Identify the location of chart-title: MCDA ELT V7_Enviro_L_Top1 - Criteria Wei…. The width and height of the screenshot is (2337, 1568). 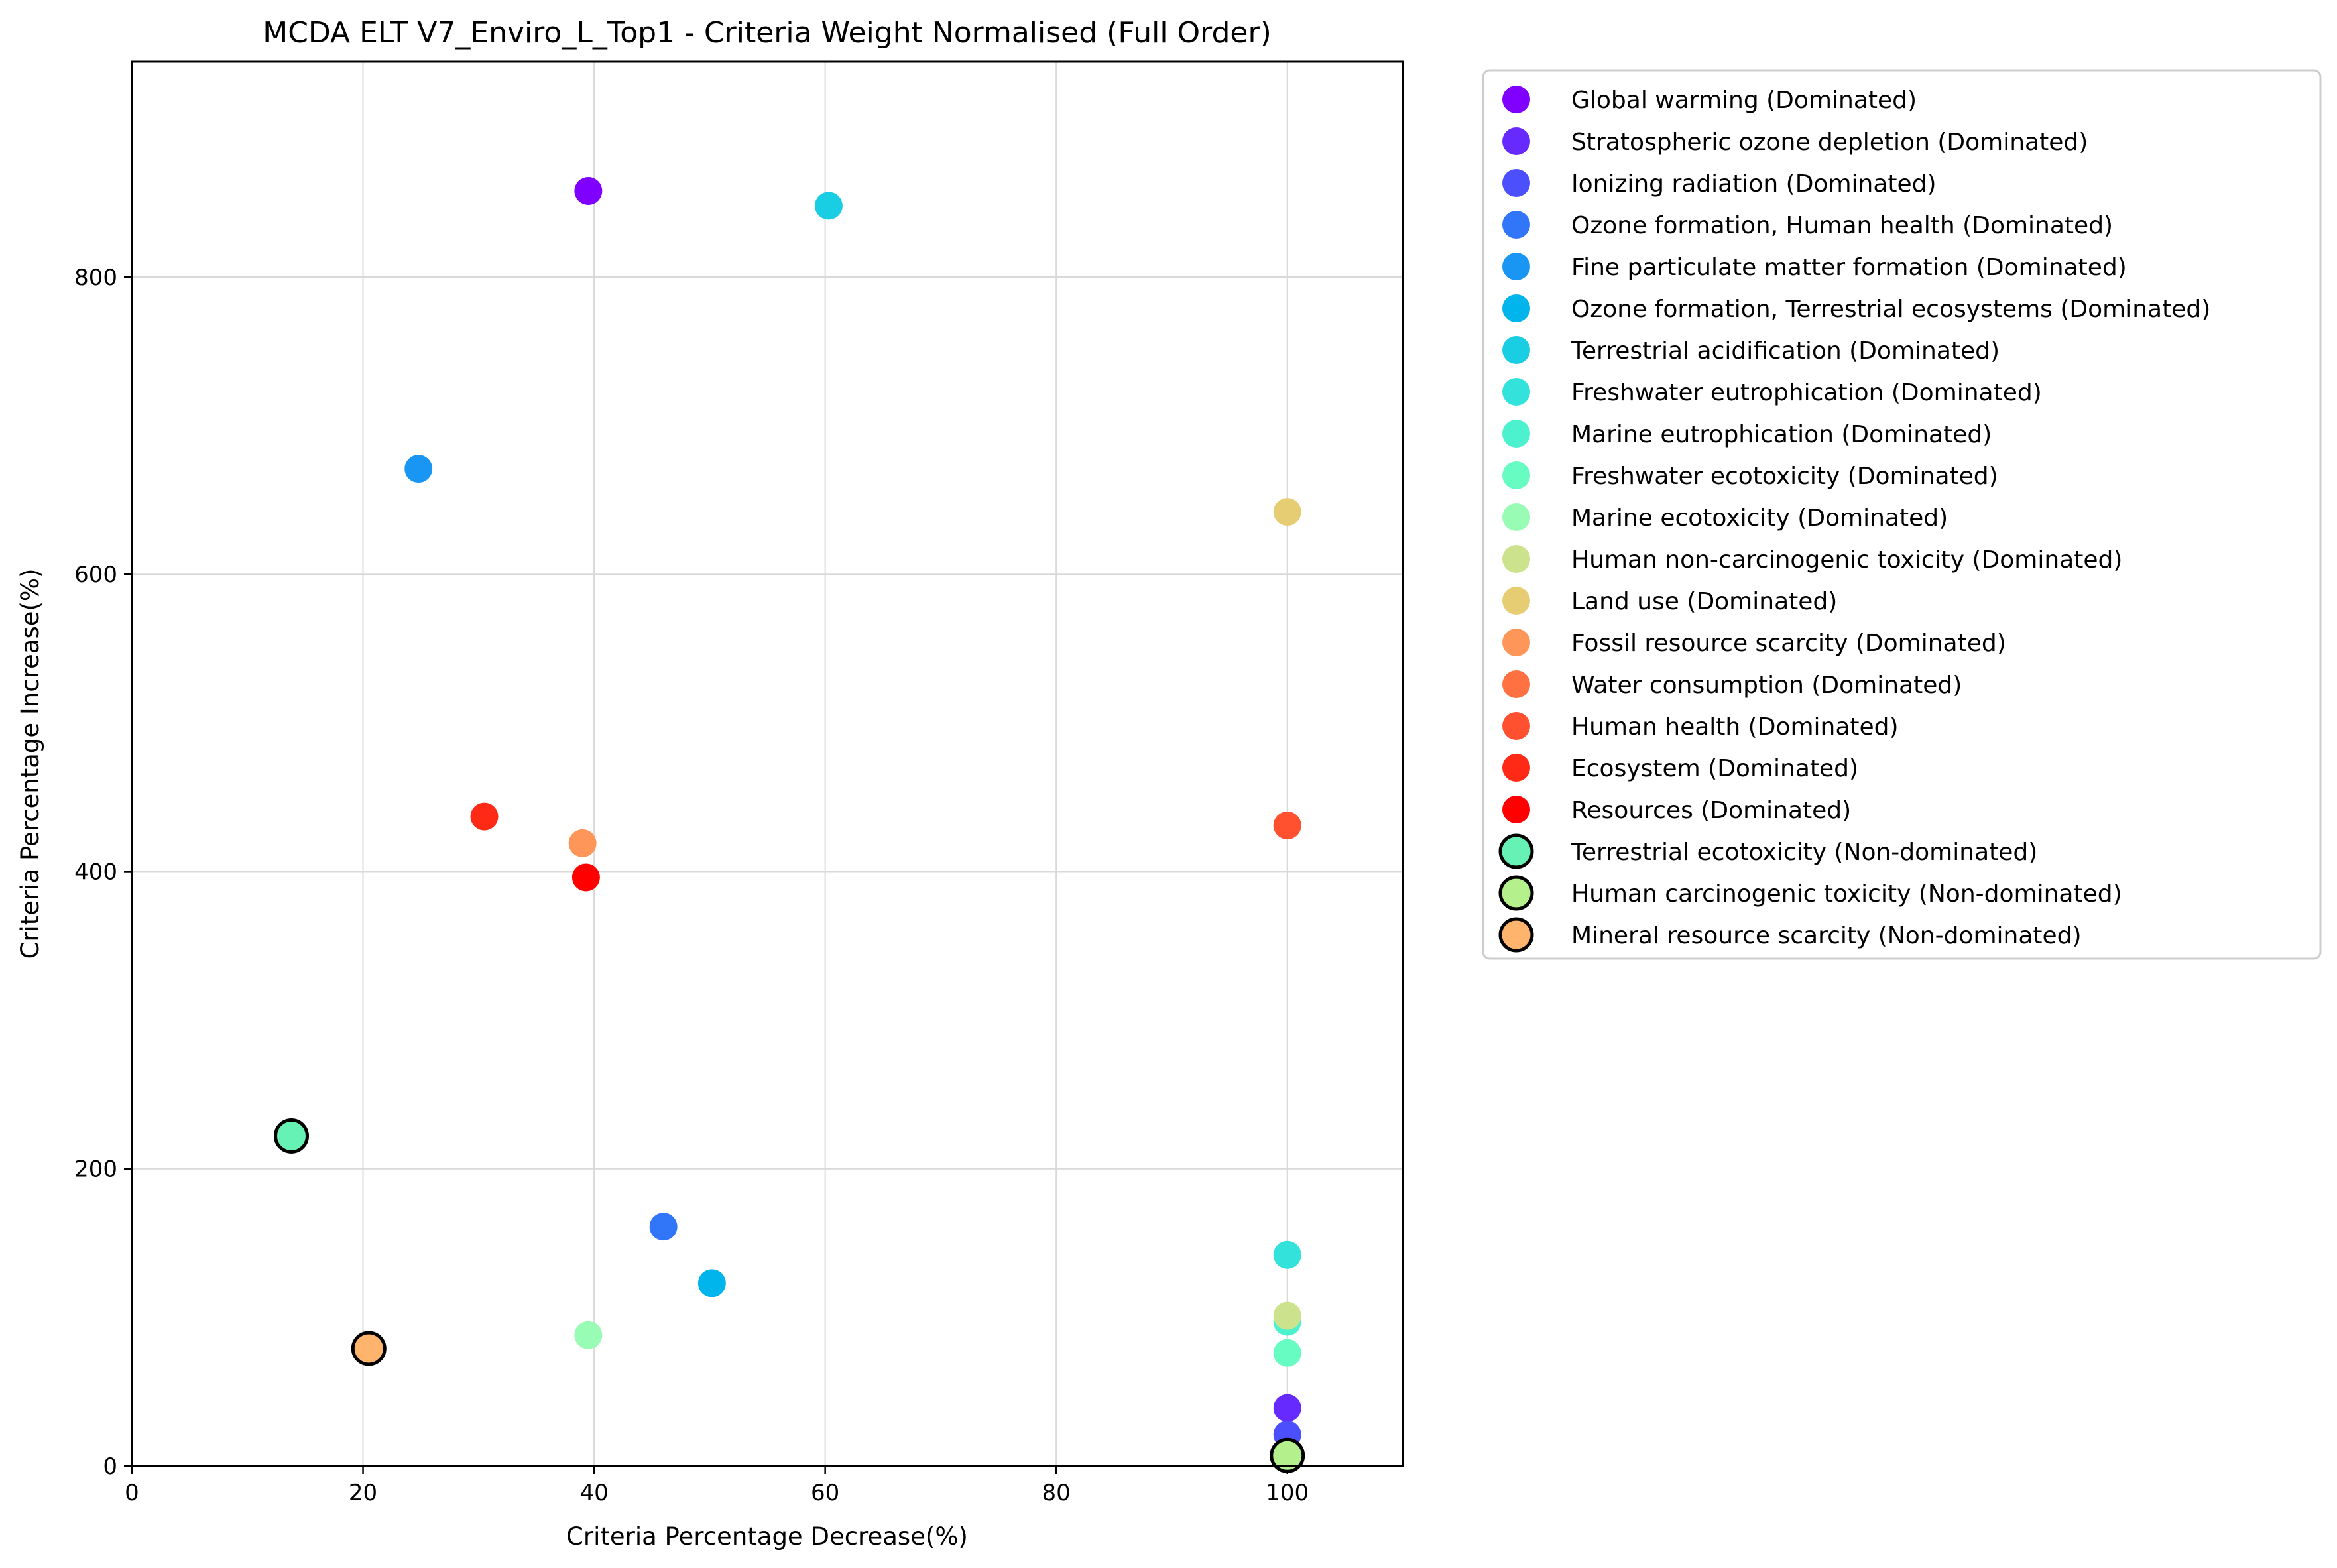
(767, 33).